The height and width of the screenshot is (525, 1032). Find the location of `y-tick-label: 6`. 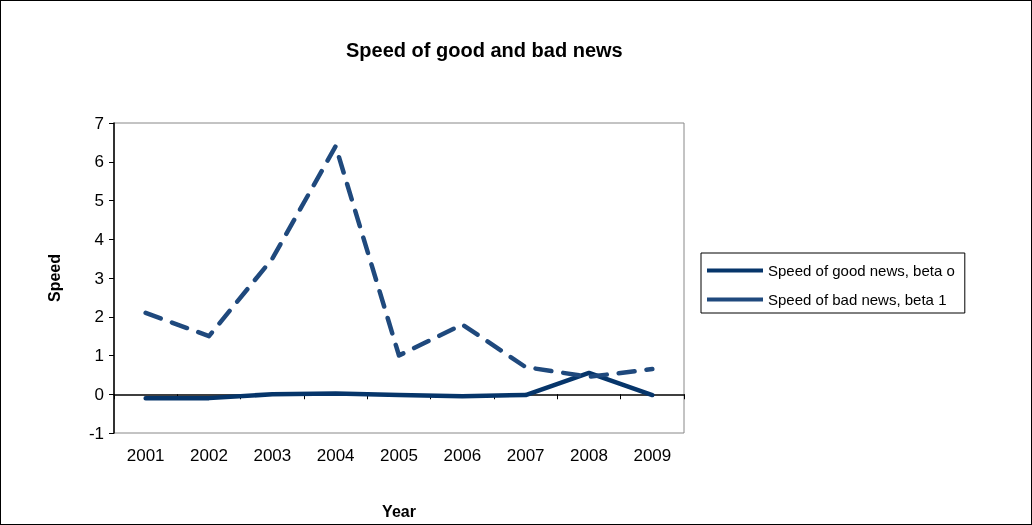

y-tick-label: 6 is located at coordinates (99, 162).